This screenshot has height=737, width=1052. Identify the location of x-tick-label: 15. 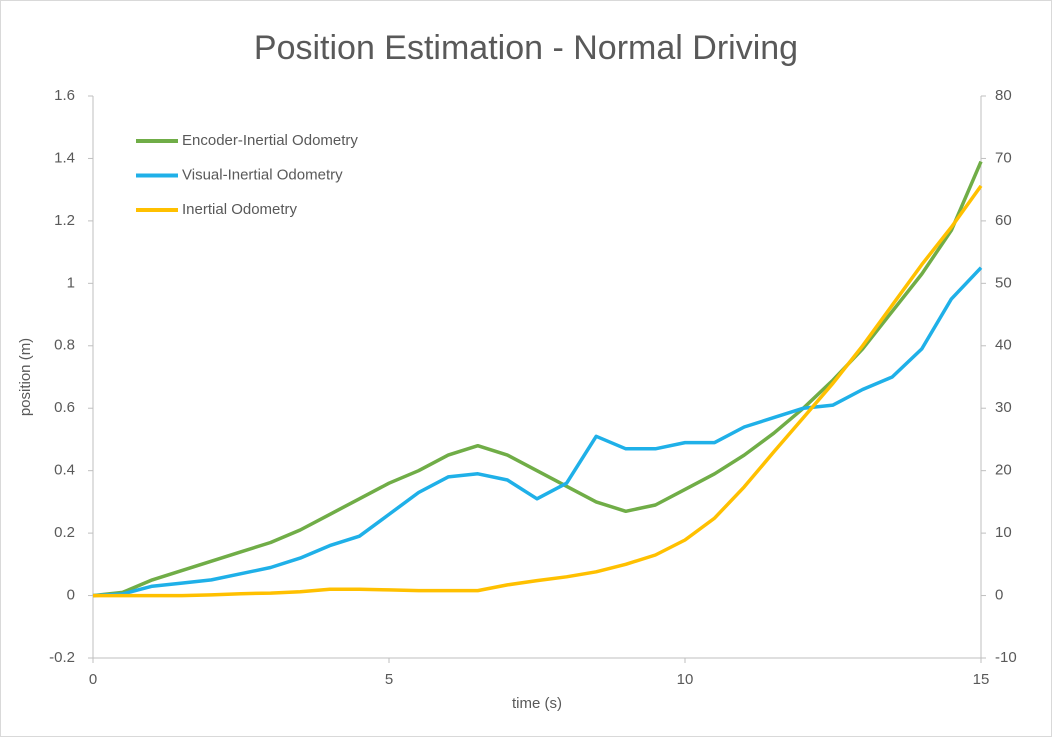
(981, 679).